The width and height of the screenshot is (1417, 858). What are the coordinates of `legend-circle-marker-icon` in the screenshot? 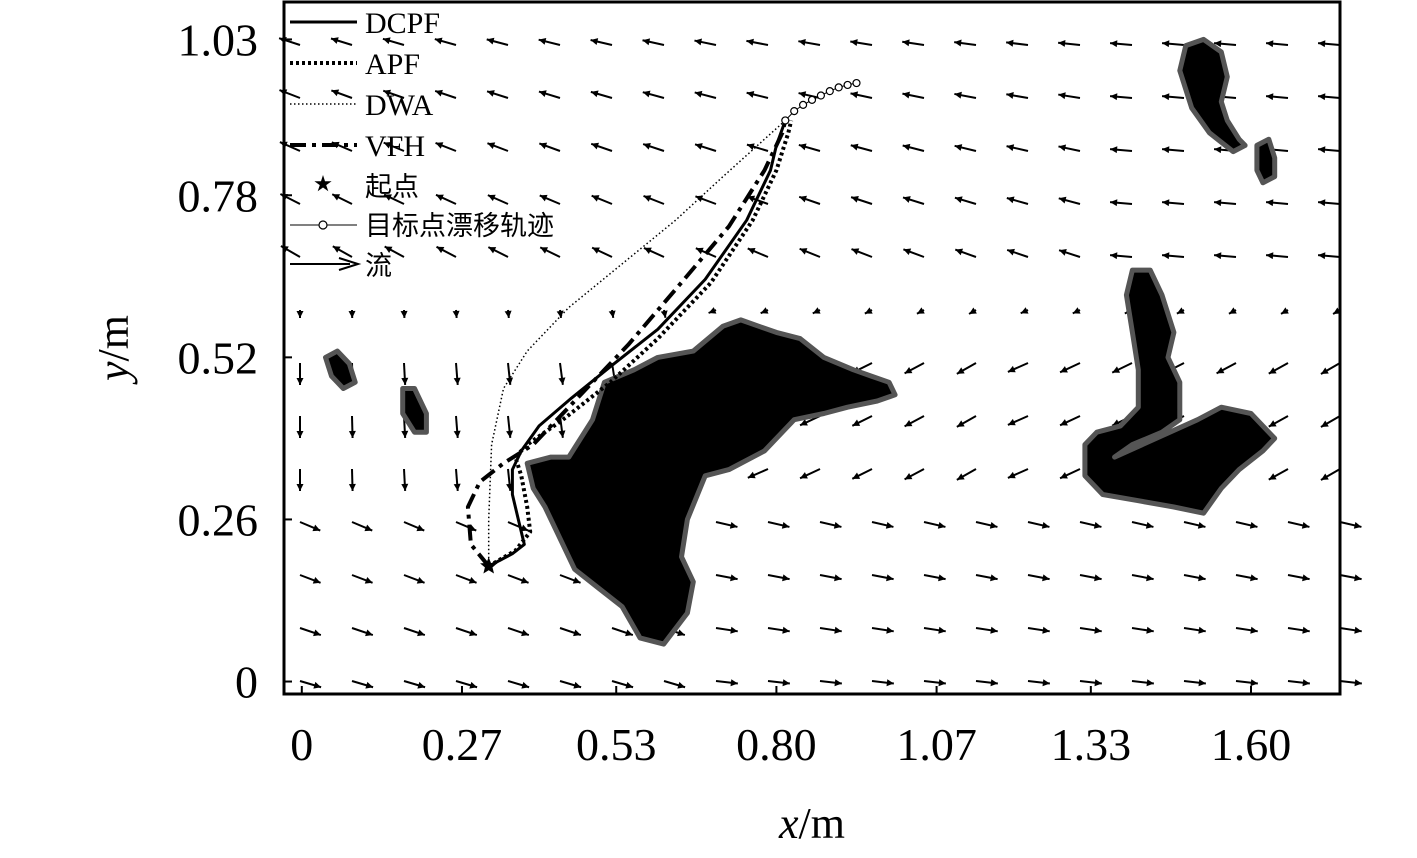 It's located at (323, 225).